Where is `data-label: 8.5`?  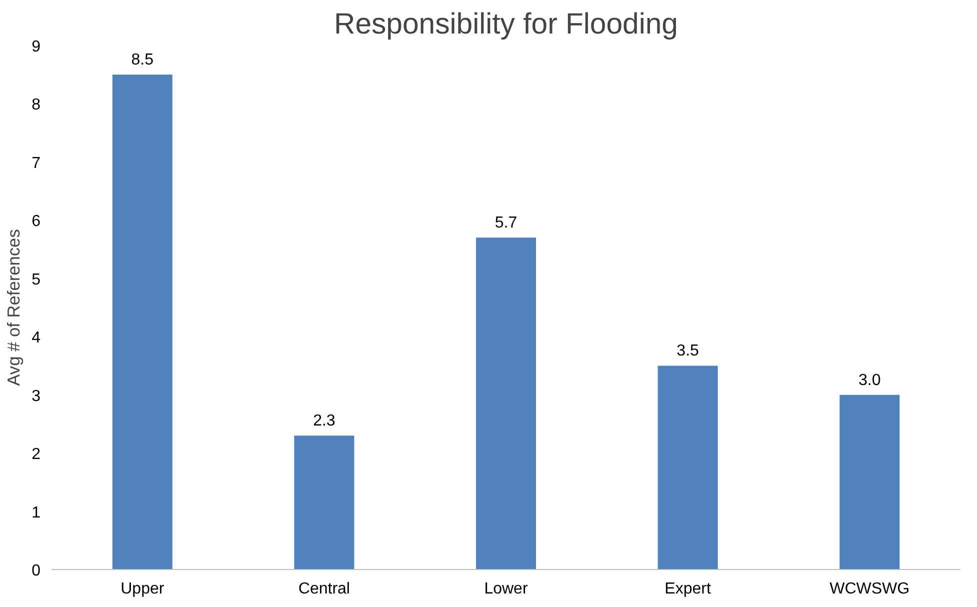 data-label: 8.5 is located at coordinates (142, 60).